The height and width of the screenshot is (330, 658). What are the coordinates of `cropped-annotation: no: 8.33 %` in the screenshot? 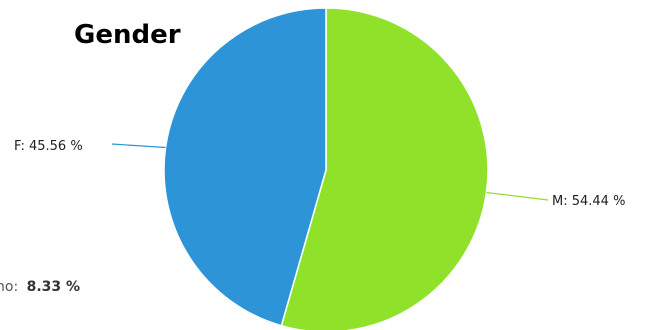 It's located at (40, 287).